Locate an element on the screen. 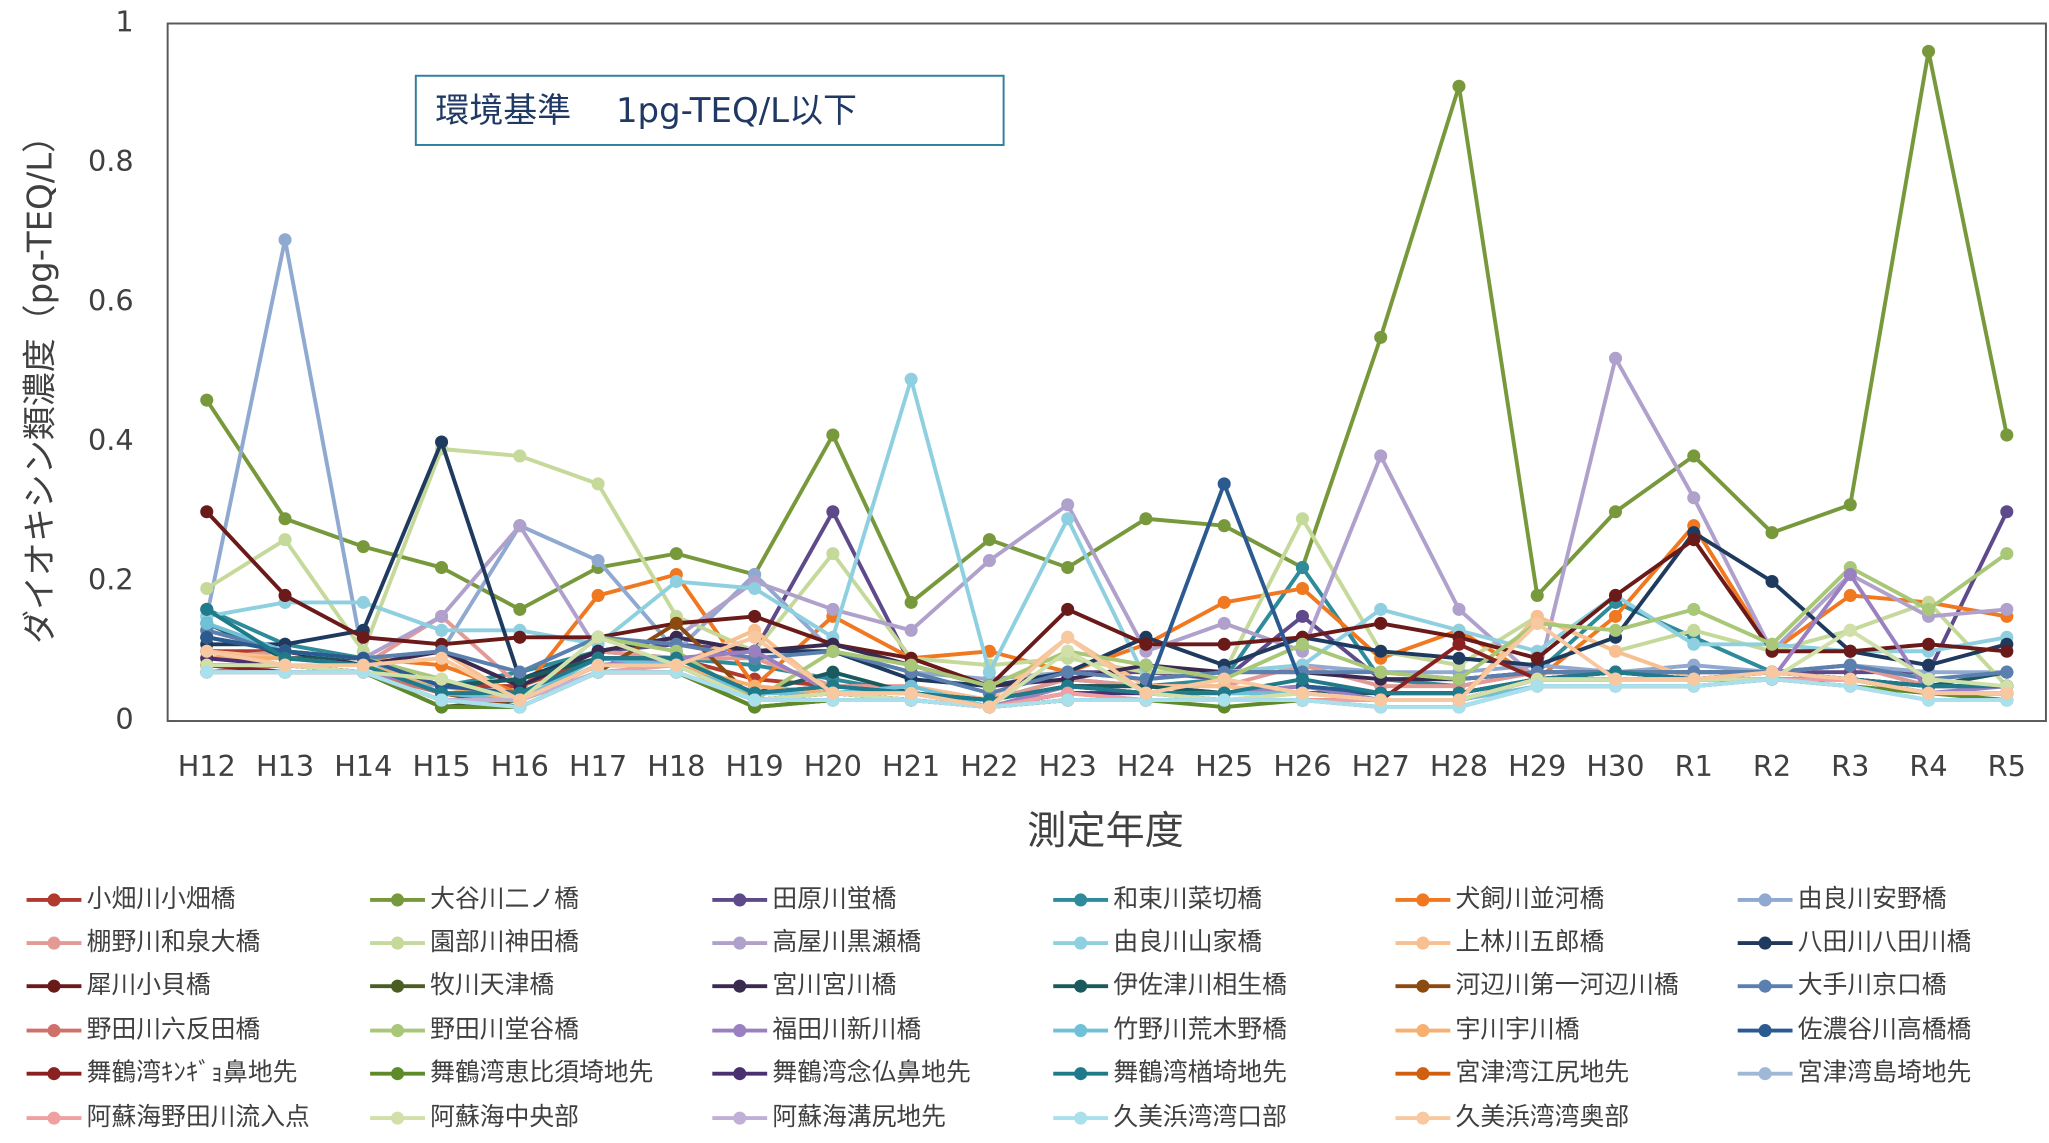 The width and height of the screenshot is (2049, 1143). y-tick-label: 0.6 is located at coordinates (111, 301).